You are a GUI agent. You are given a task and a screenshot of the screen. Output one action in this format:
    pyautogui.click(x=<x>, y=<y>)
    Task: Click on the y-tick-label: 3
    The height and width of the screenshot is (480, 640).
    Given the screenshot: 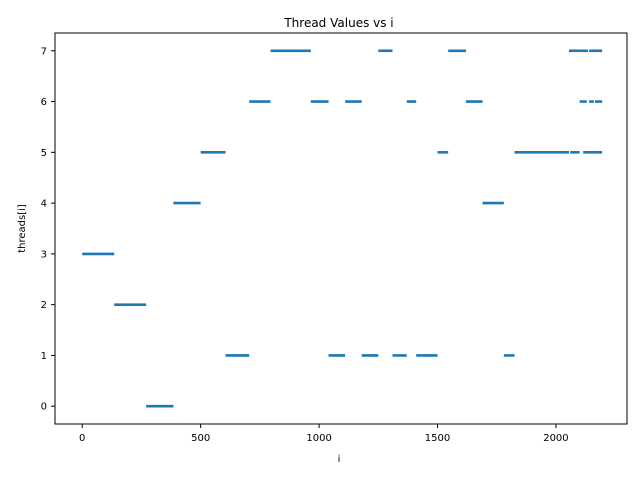 What is the action you would take?
    pyautogui.click(x=44, y=254)
    